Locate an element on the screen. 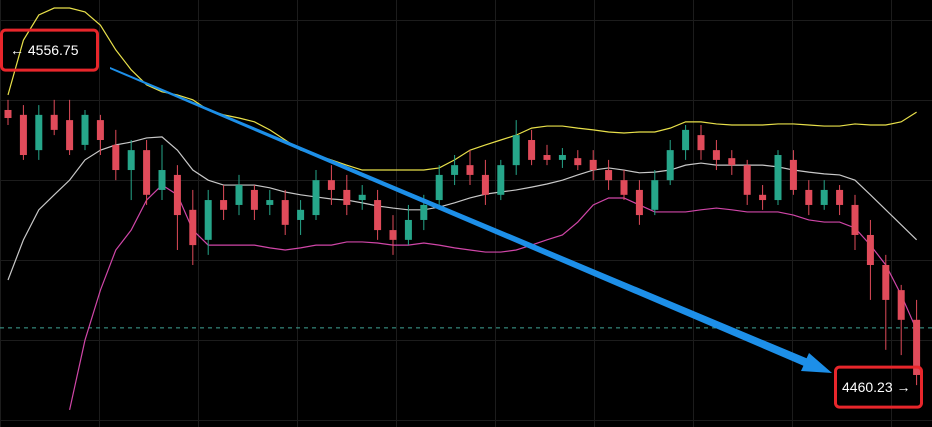 The height and width of the screenshot is (427, 932). price-label: 4460.23 → is located at coordinates (876, 387).